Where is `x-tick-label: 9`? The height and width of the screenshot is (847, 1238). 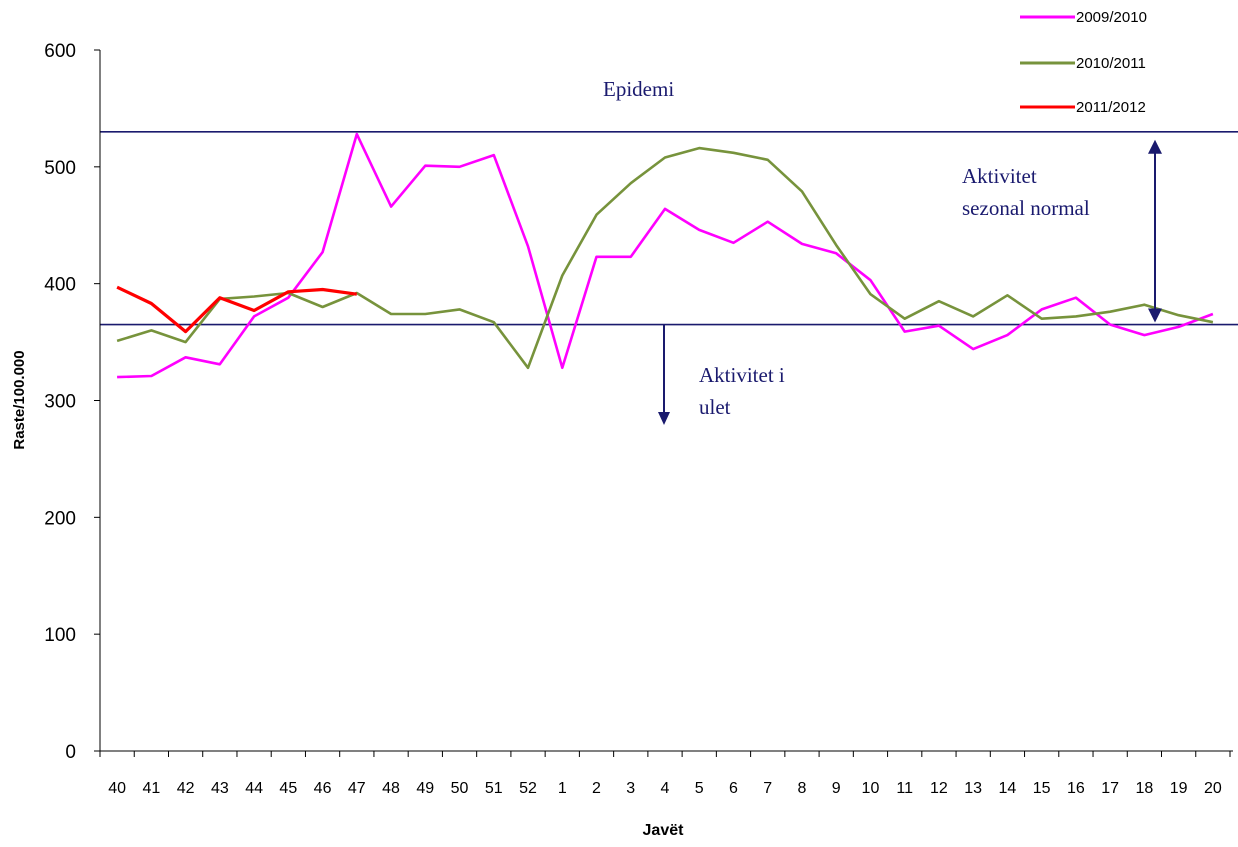
x-tick-label: 9 is located at coordinates (836, 788).